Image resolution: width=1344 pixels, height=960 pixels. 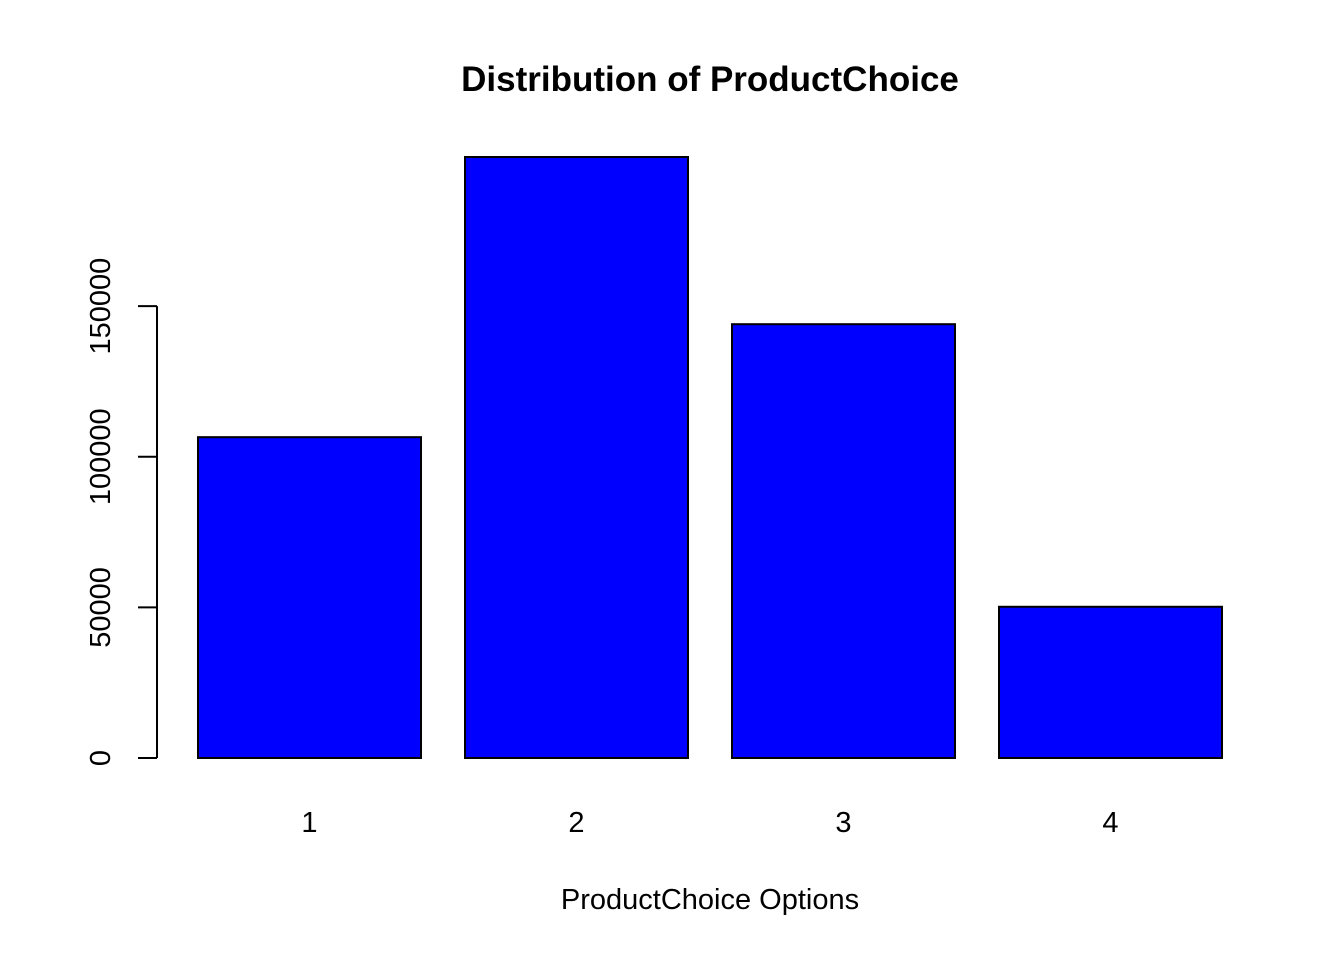 What do you see at coordinates (101, 758) in the screenshot?
I see `y-tick-label: 0` at bounding box center [101, 758].